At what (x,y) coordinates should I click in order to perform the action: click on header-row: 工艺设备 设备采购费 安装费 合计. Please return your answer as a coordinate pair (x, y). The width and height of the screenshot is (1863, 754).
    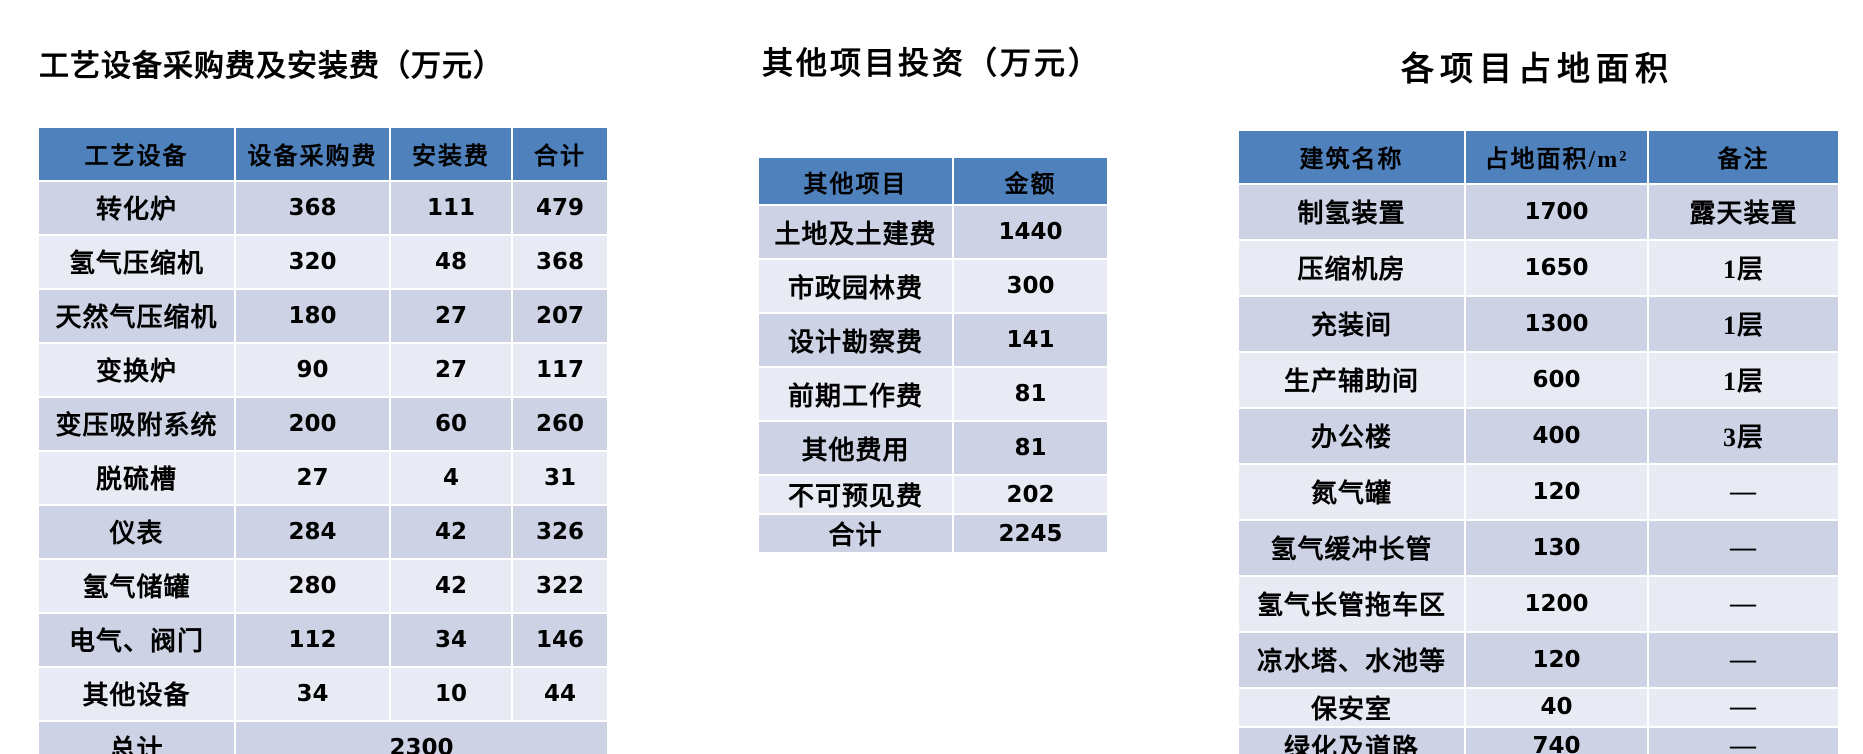
    Looking at the image, I should click on (323, 153).